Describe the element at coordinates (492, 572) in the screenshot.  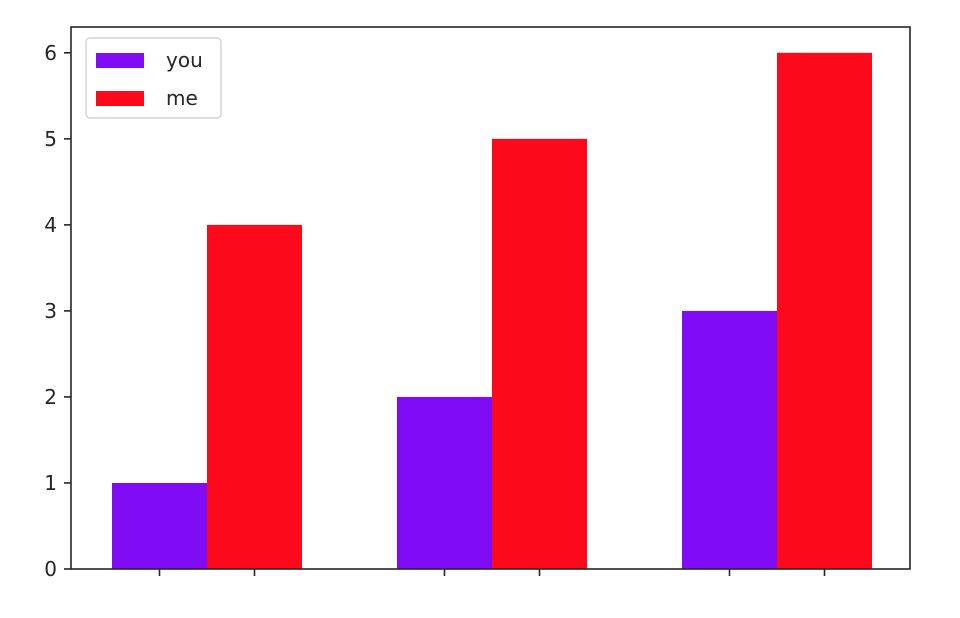
I see `x-axis-ticks` at that location.